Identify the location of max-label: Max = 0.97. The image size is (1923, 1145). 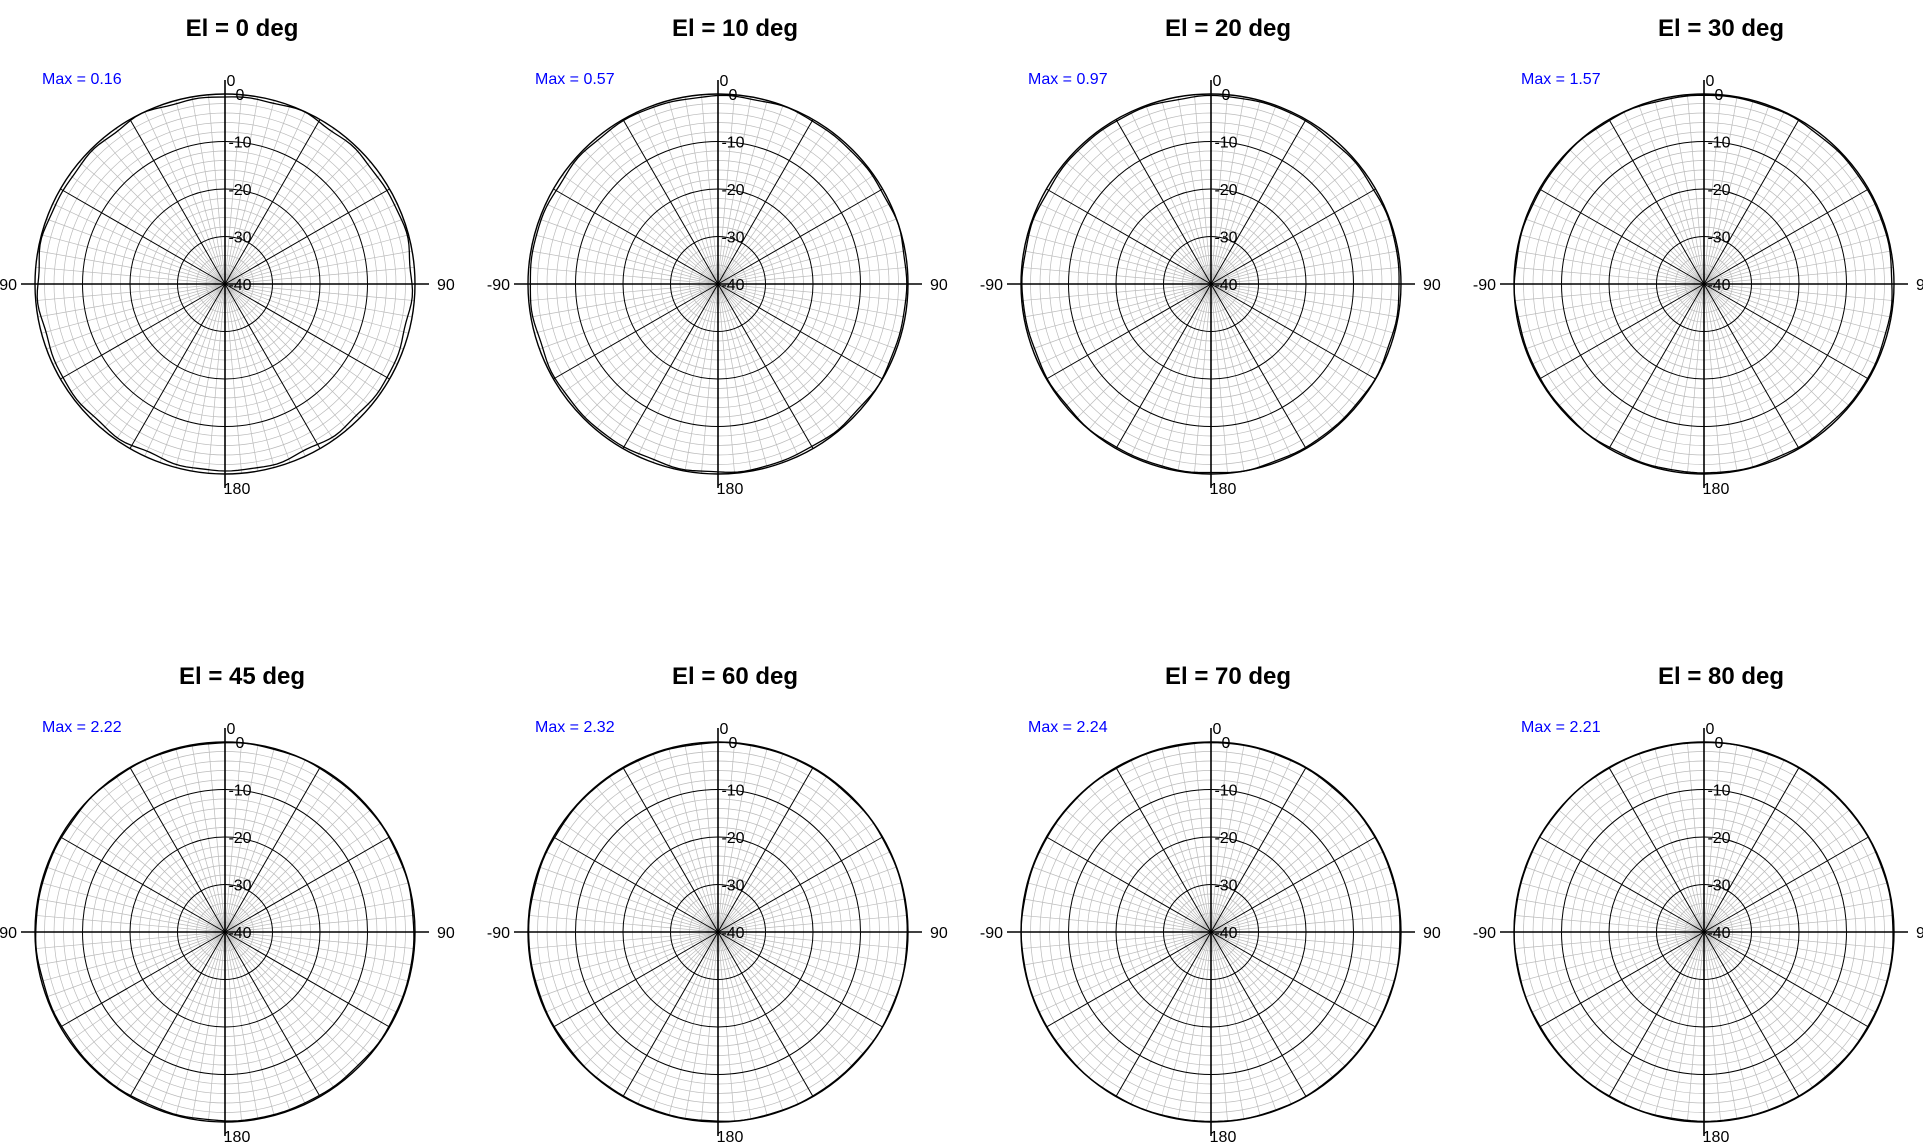
(1068, 79).